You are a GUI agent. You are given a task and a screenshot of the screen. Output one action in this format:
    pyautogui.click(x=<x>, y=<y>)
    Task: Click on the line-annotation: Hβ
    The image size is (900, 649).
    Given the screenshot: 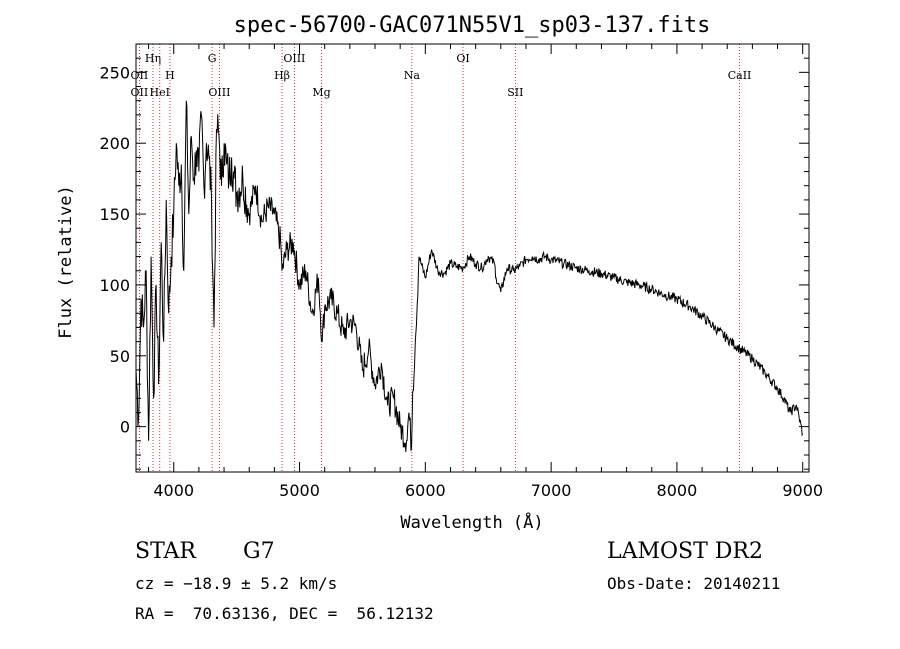 What is the action you would take?
    pyautogui.click(x=282, y=75)
    